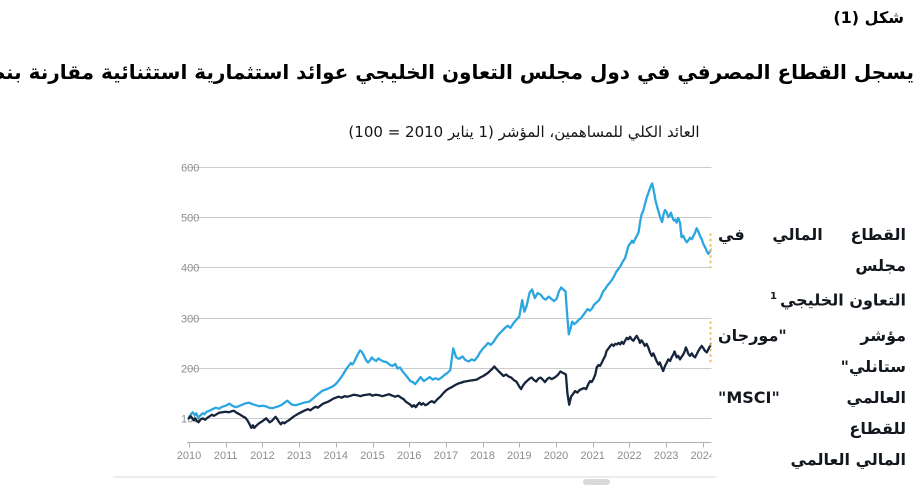 Image resolution: width=914 pixels, height=491 pixels. Describe the element at coordinates (812, 413) in the screenshot. I see `legend-msci-line-2: العالمي "MSCI" للقطاع` at that location.